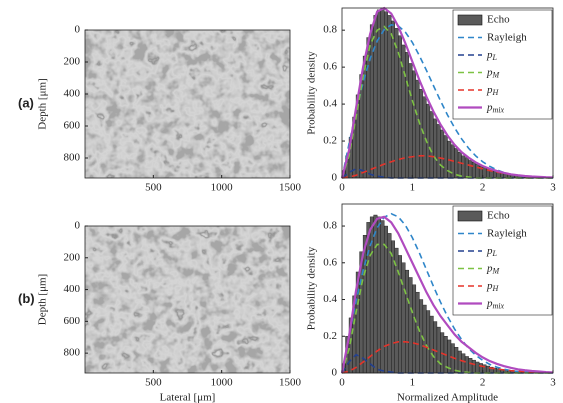  I want to click on x-tick-label: 3, so click(553, 383).